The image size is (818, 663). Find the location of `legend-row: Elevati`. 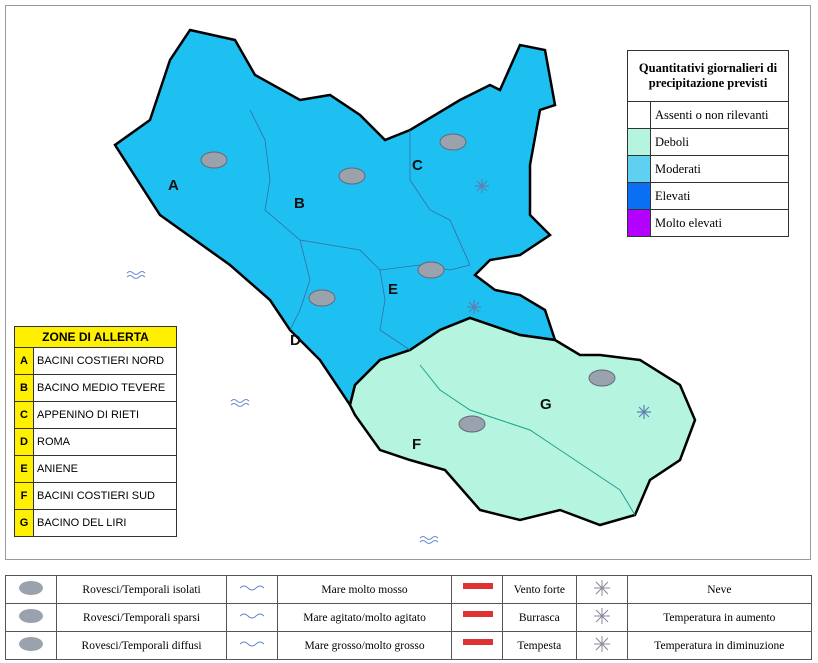

legend-row: Elevati is located at coordinates (708, 196).